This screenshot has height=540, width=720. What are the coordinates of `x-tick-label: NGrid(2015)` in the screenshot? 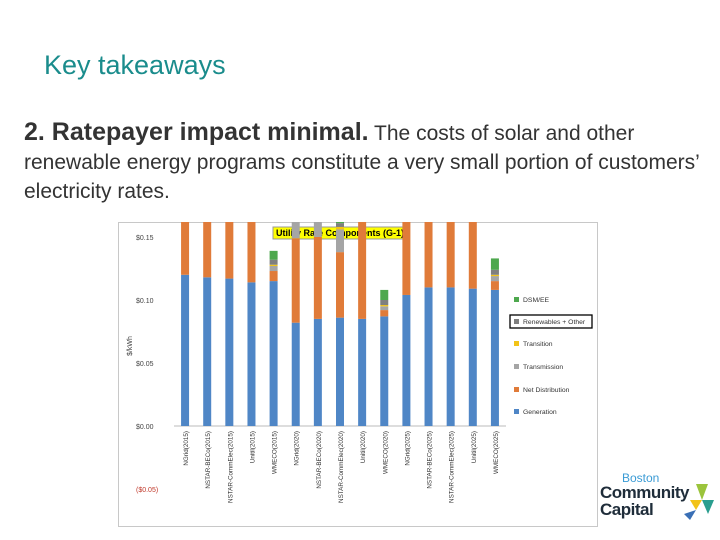 It's located at (186, 448).